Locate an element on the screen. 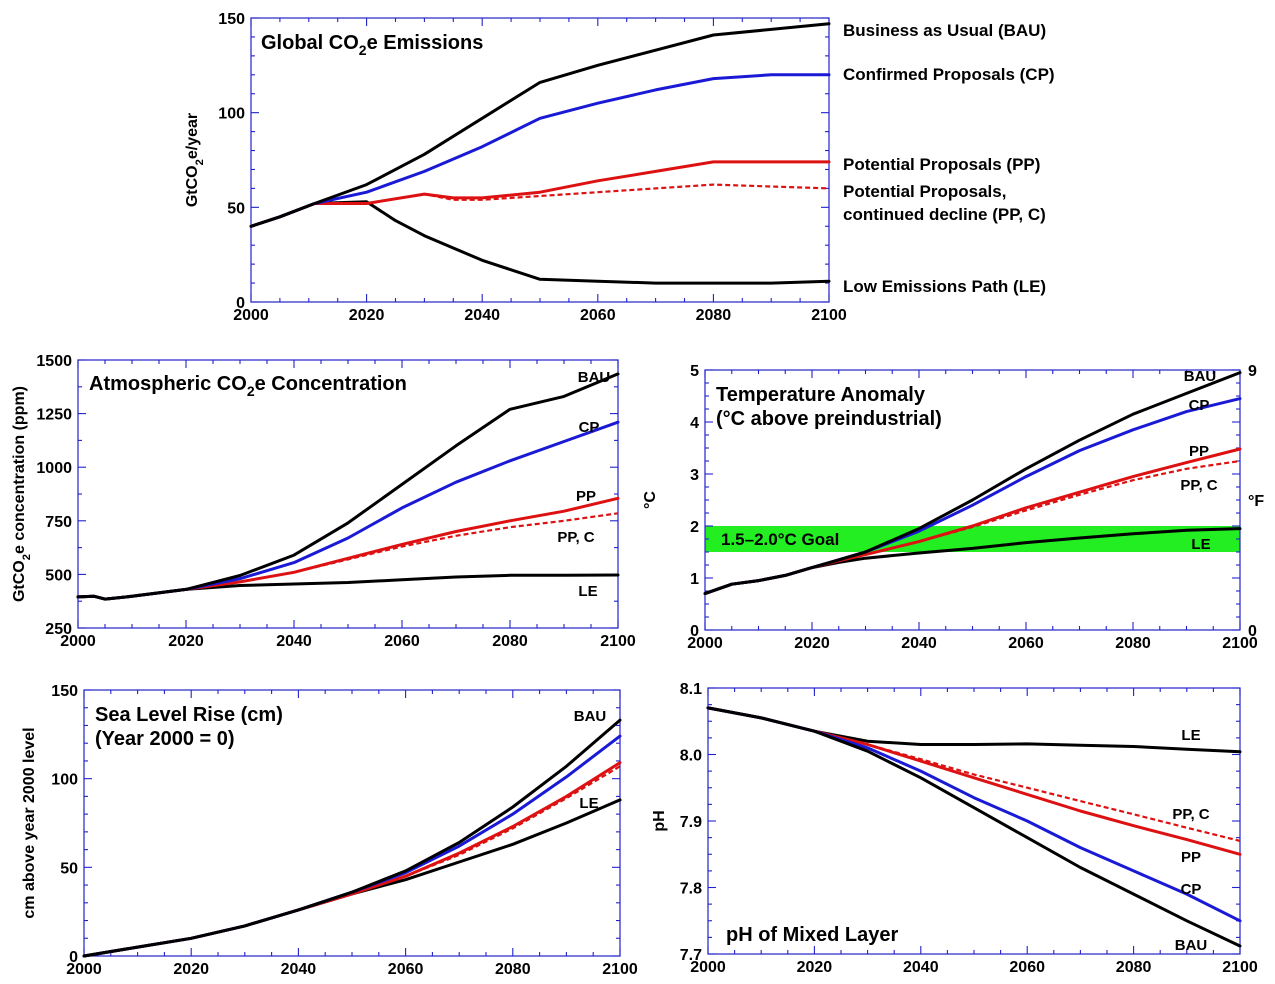 The image size is (1275, 984). y-axis-label: cm above year 2000 level is located at coordinates (29, 822).